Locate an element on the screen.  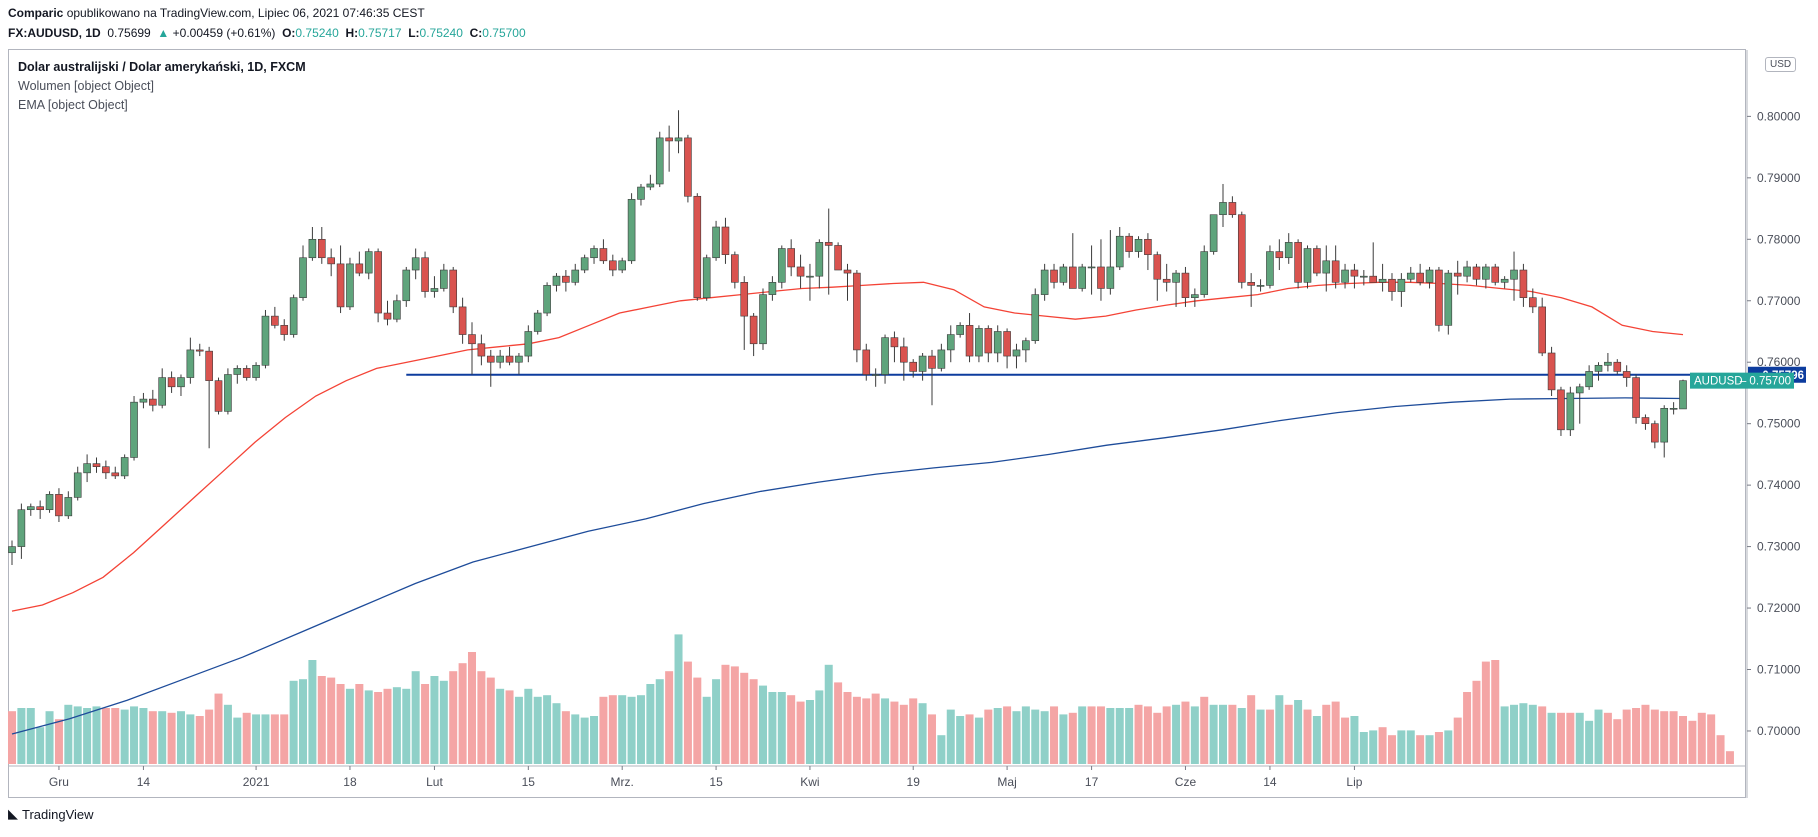
price-tick-label: 0.80000 is located at coordinates (1779, 116).